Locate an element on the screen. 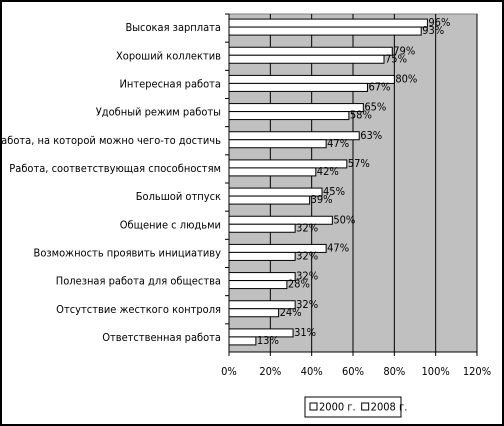 The image size is (504, 426). category-label: Удобный режим работы is located at coordinates (158, 112).